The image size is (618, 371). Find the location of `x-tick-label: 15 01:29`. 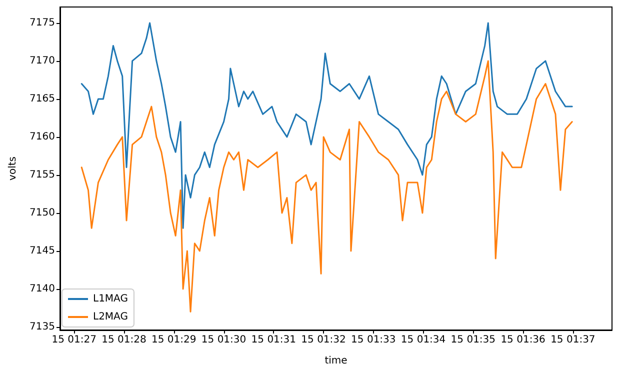

x-tick-label: 15 01:29 is located at coordinates (174, 340).